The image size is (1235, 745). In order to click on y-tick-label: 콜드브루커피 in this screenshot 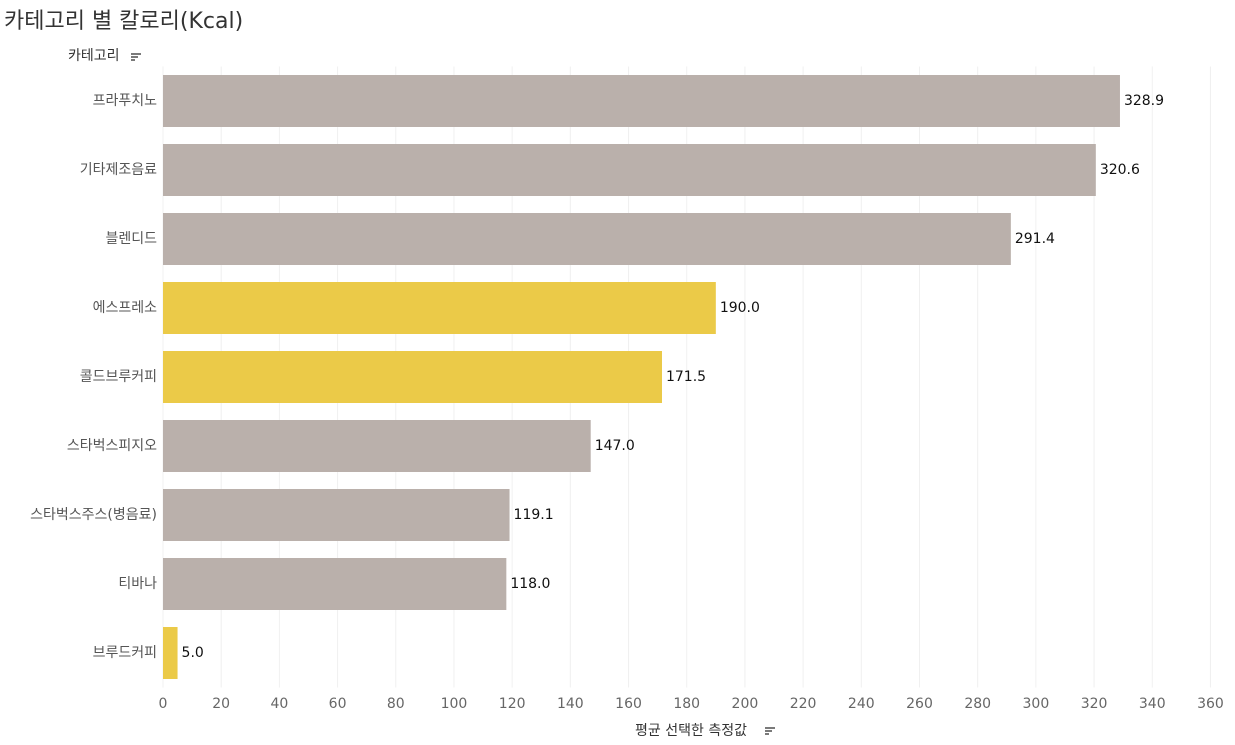, I will do `click(118, 377)`.